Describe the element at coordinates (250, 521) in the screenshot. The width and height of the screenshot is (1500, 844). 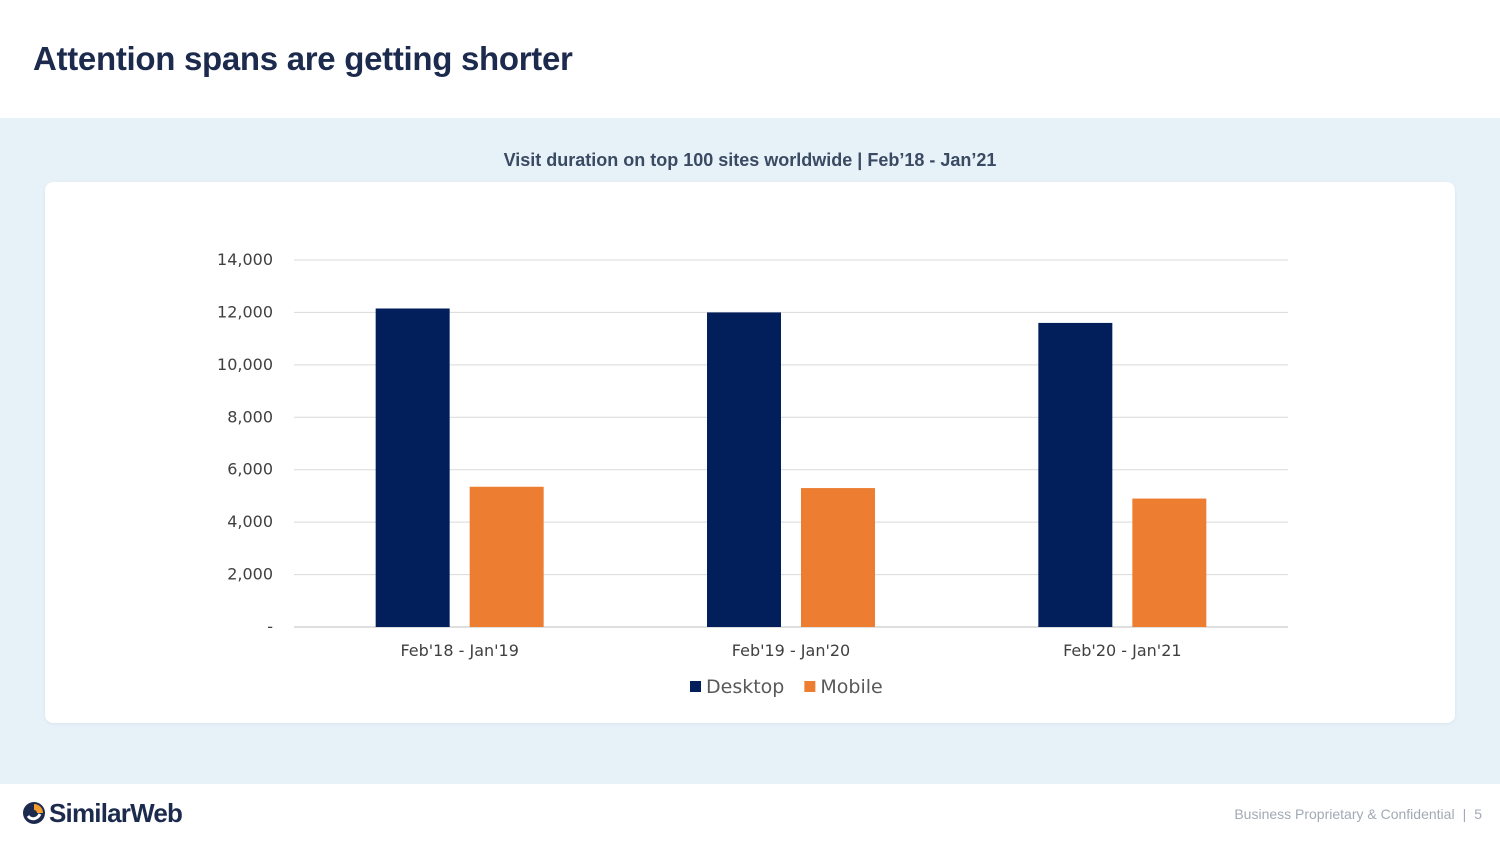
I see `y-tick-label: 4,000` at that location.